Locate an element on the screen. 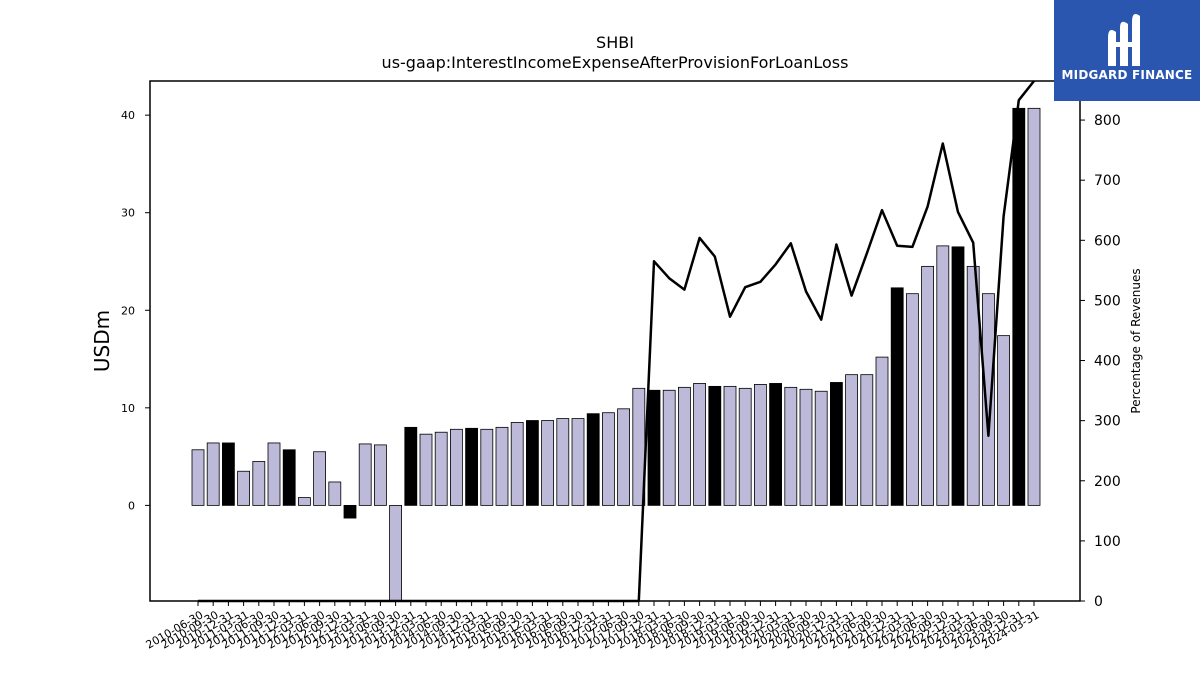  y-tick-label: 30 is located at coordinates (128, 213).